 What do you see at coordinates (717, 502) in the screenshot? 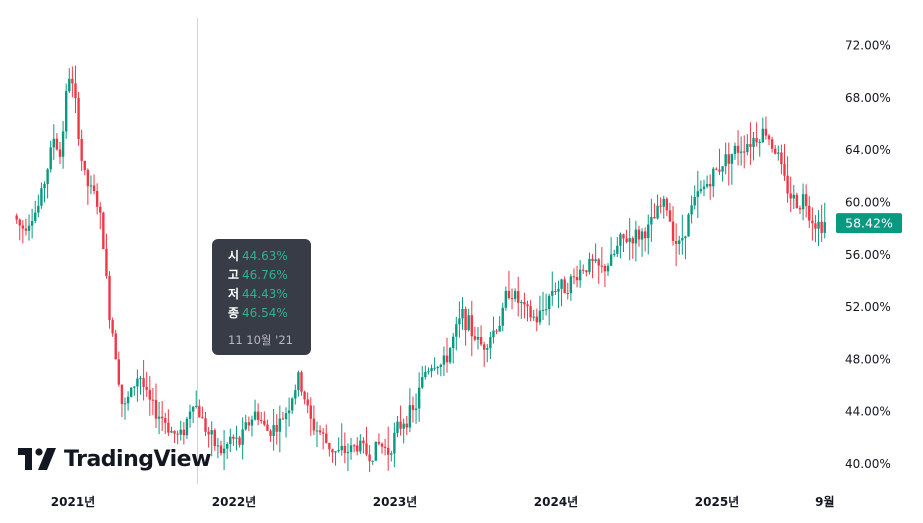
I see `x-tick-label: 2025년` at bounding box center [717, 502].